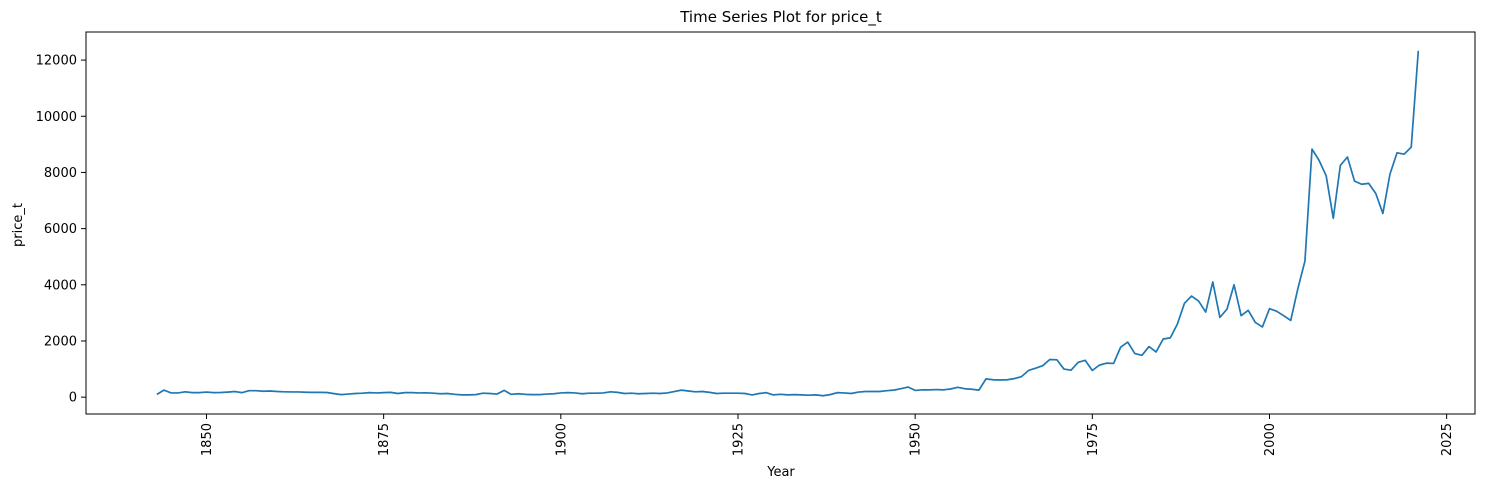 The height and width of the screenshot is (490, 1489). Describe the element at coordinates (1093, 439) in the screenshot. I see `x-tick-label: 1975` at that location.